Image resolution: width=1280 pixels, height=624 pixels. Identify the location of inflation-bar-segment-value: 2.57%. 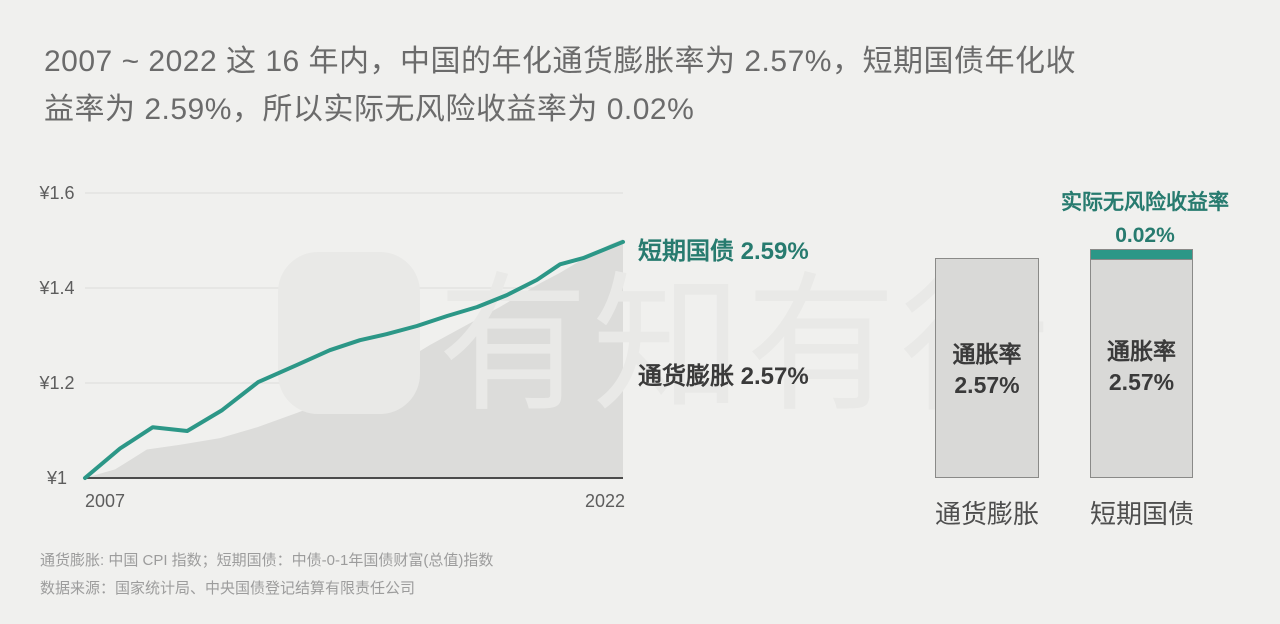
(987, 385).